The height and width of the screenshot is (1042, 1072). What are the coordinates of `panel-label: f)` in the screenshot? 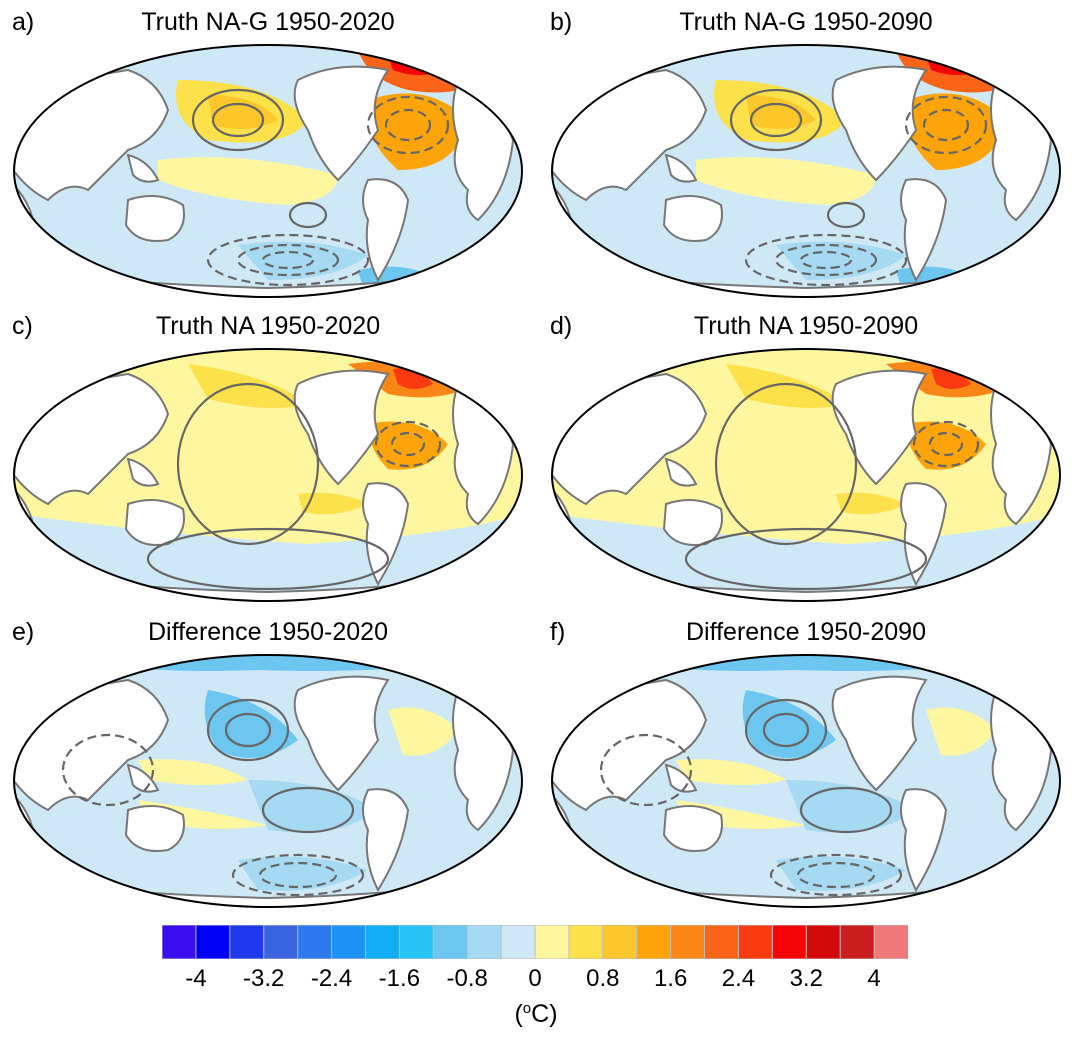 It's located at (558, 632).